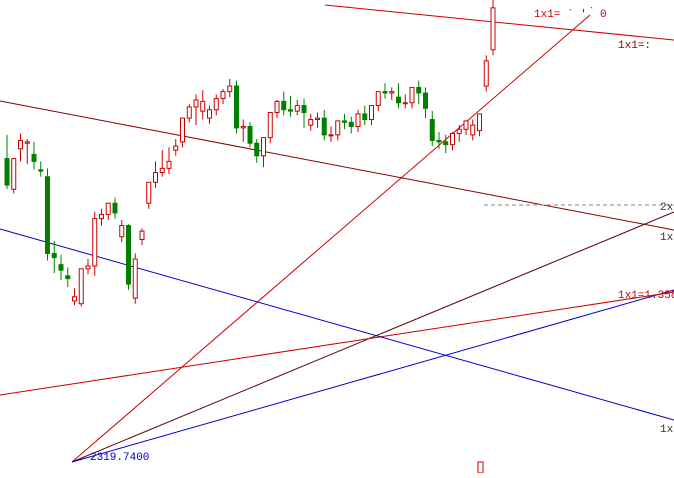 This screenshot has width=674, height=478. Describe the element at coordinates (667, 208) in the screenshot. I see `right-gann-label-2x: 2x` at that location.